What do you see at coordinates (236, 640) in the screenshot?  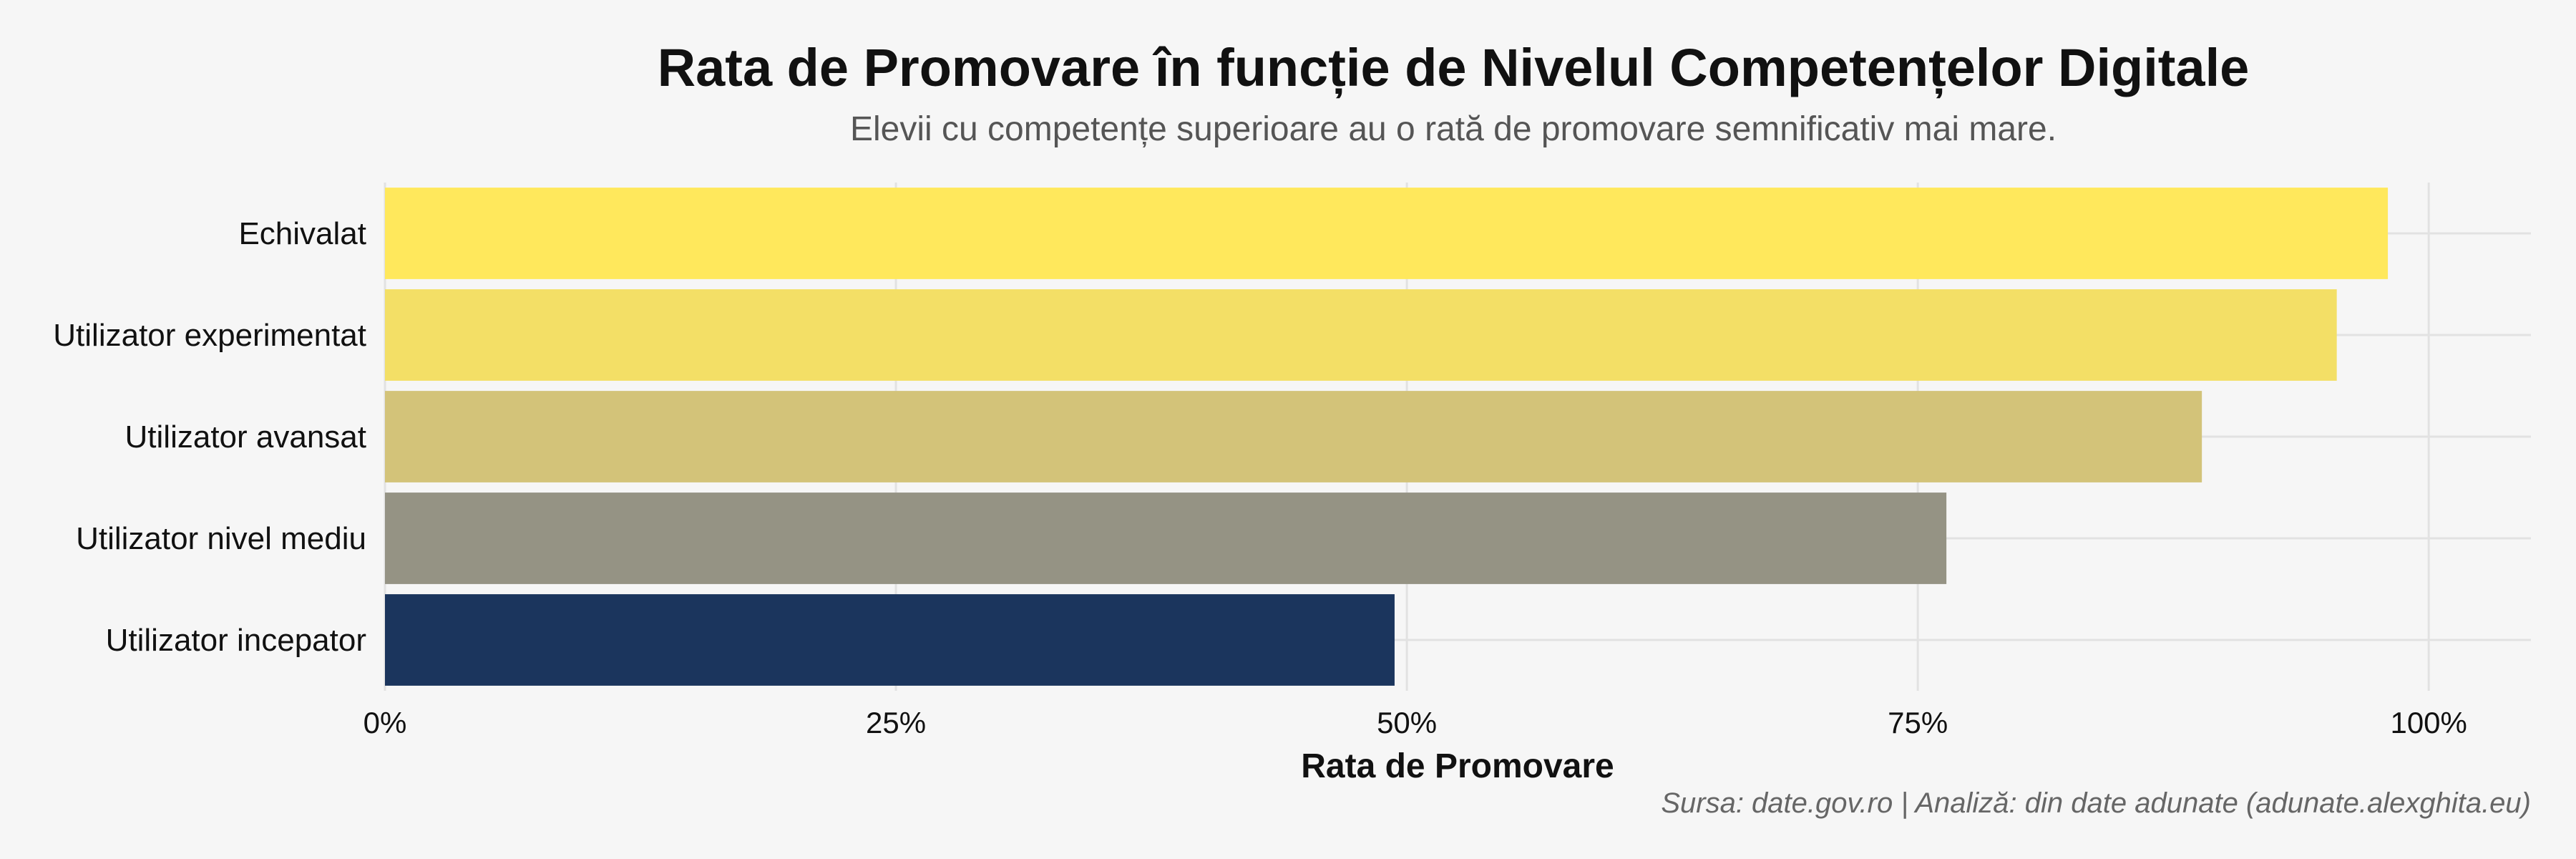 I see `category-label: Utilizator incepator` at bounding box center [236, 640].